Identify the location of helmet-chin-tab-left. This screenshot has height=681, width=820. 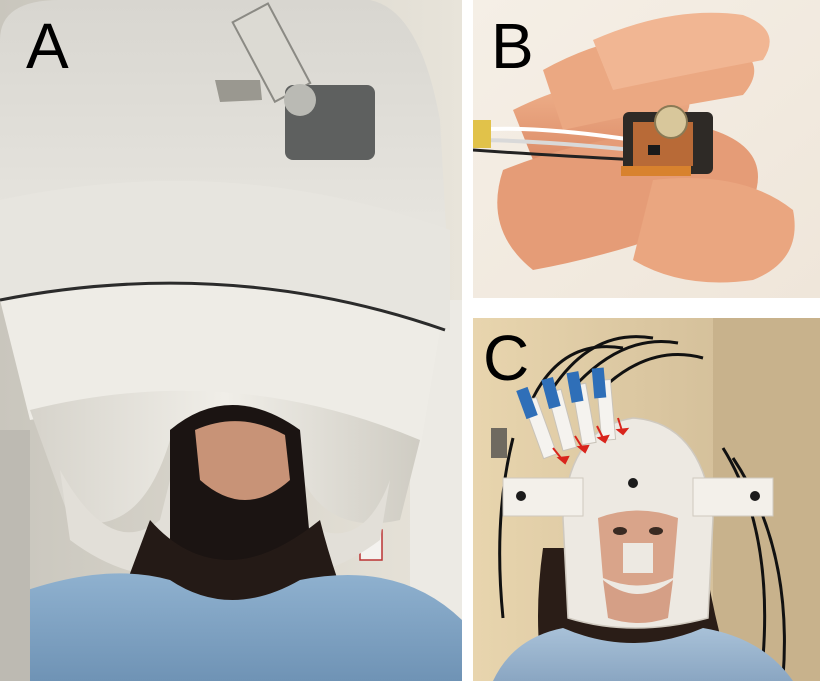
(583, 585).